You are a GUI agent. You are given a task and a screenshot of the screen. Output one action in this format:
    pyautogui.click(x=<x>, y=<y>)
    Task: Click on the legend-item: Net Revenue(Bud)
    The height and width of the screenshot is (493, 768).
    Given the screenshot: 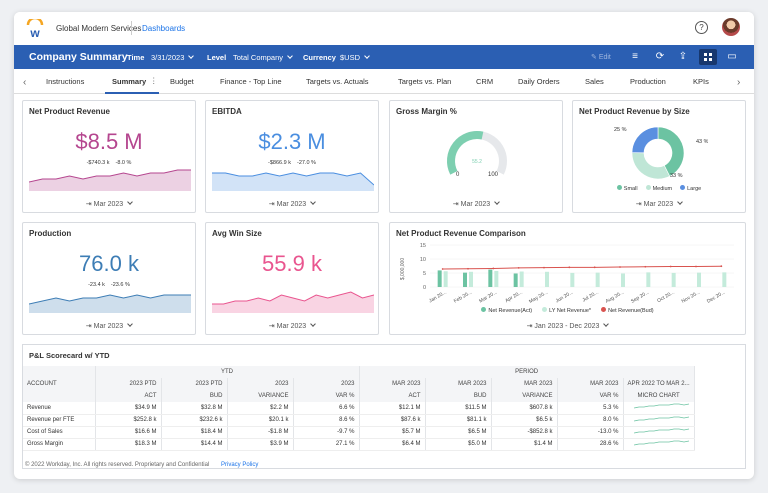 What is the action you would take?
    pyautogui.click(x=627, y=310)
    